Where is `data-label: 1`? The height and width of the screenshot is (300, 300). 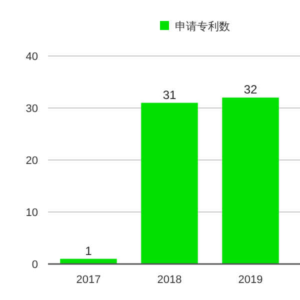 data-label: 1 is located at coordinates (88, 251).